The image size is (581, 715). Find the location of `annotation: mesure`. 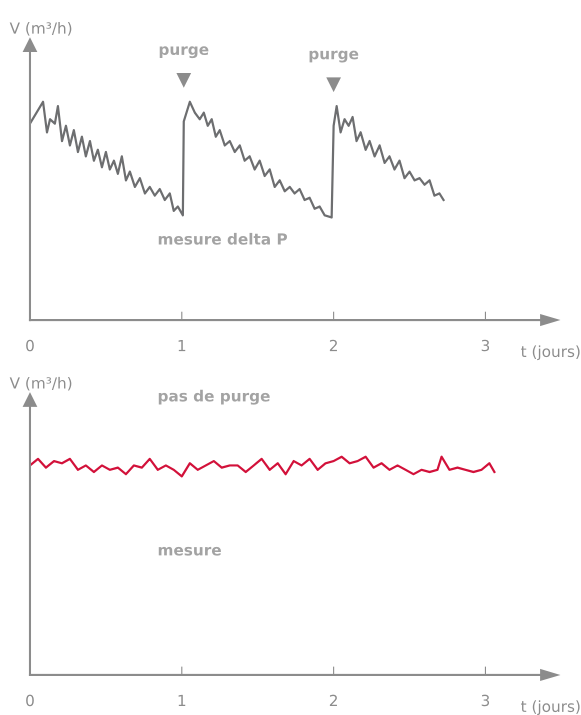

annotation: mesure is located at coordinates (189, 551).